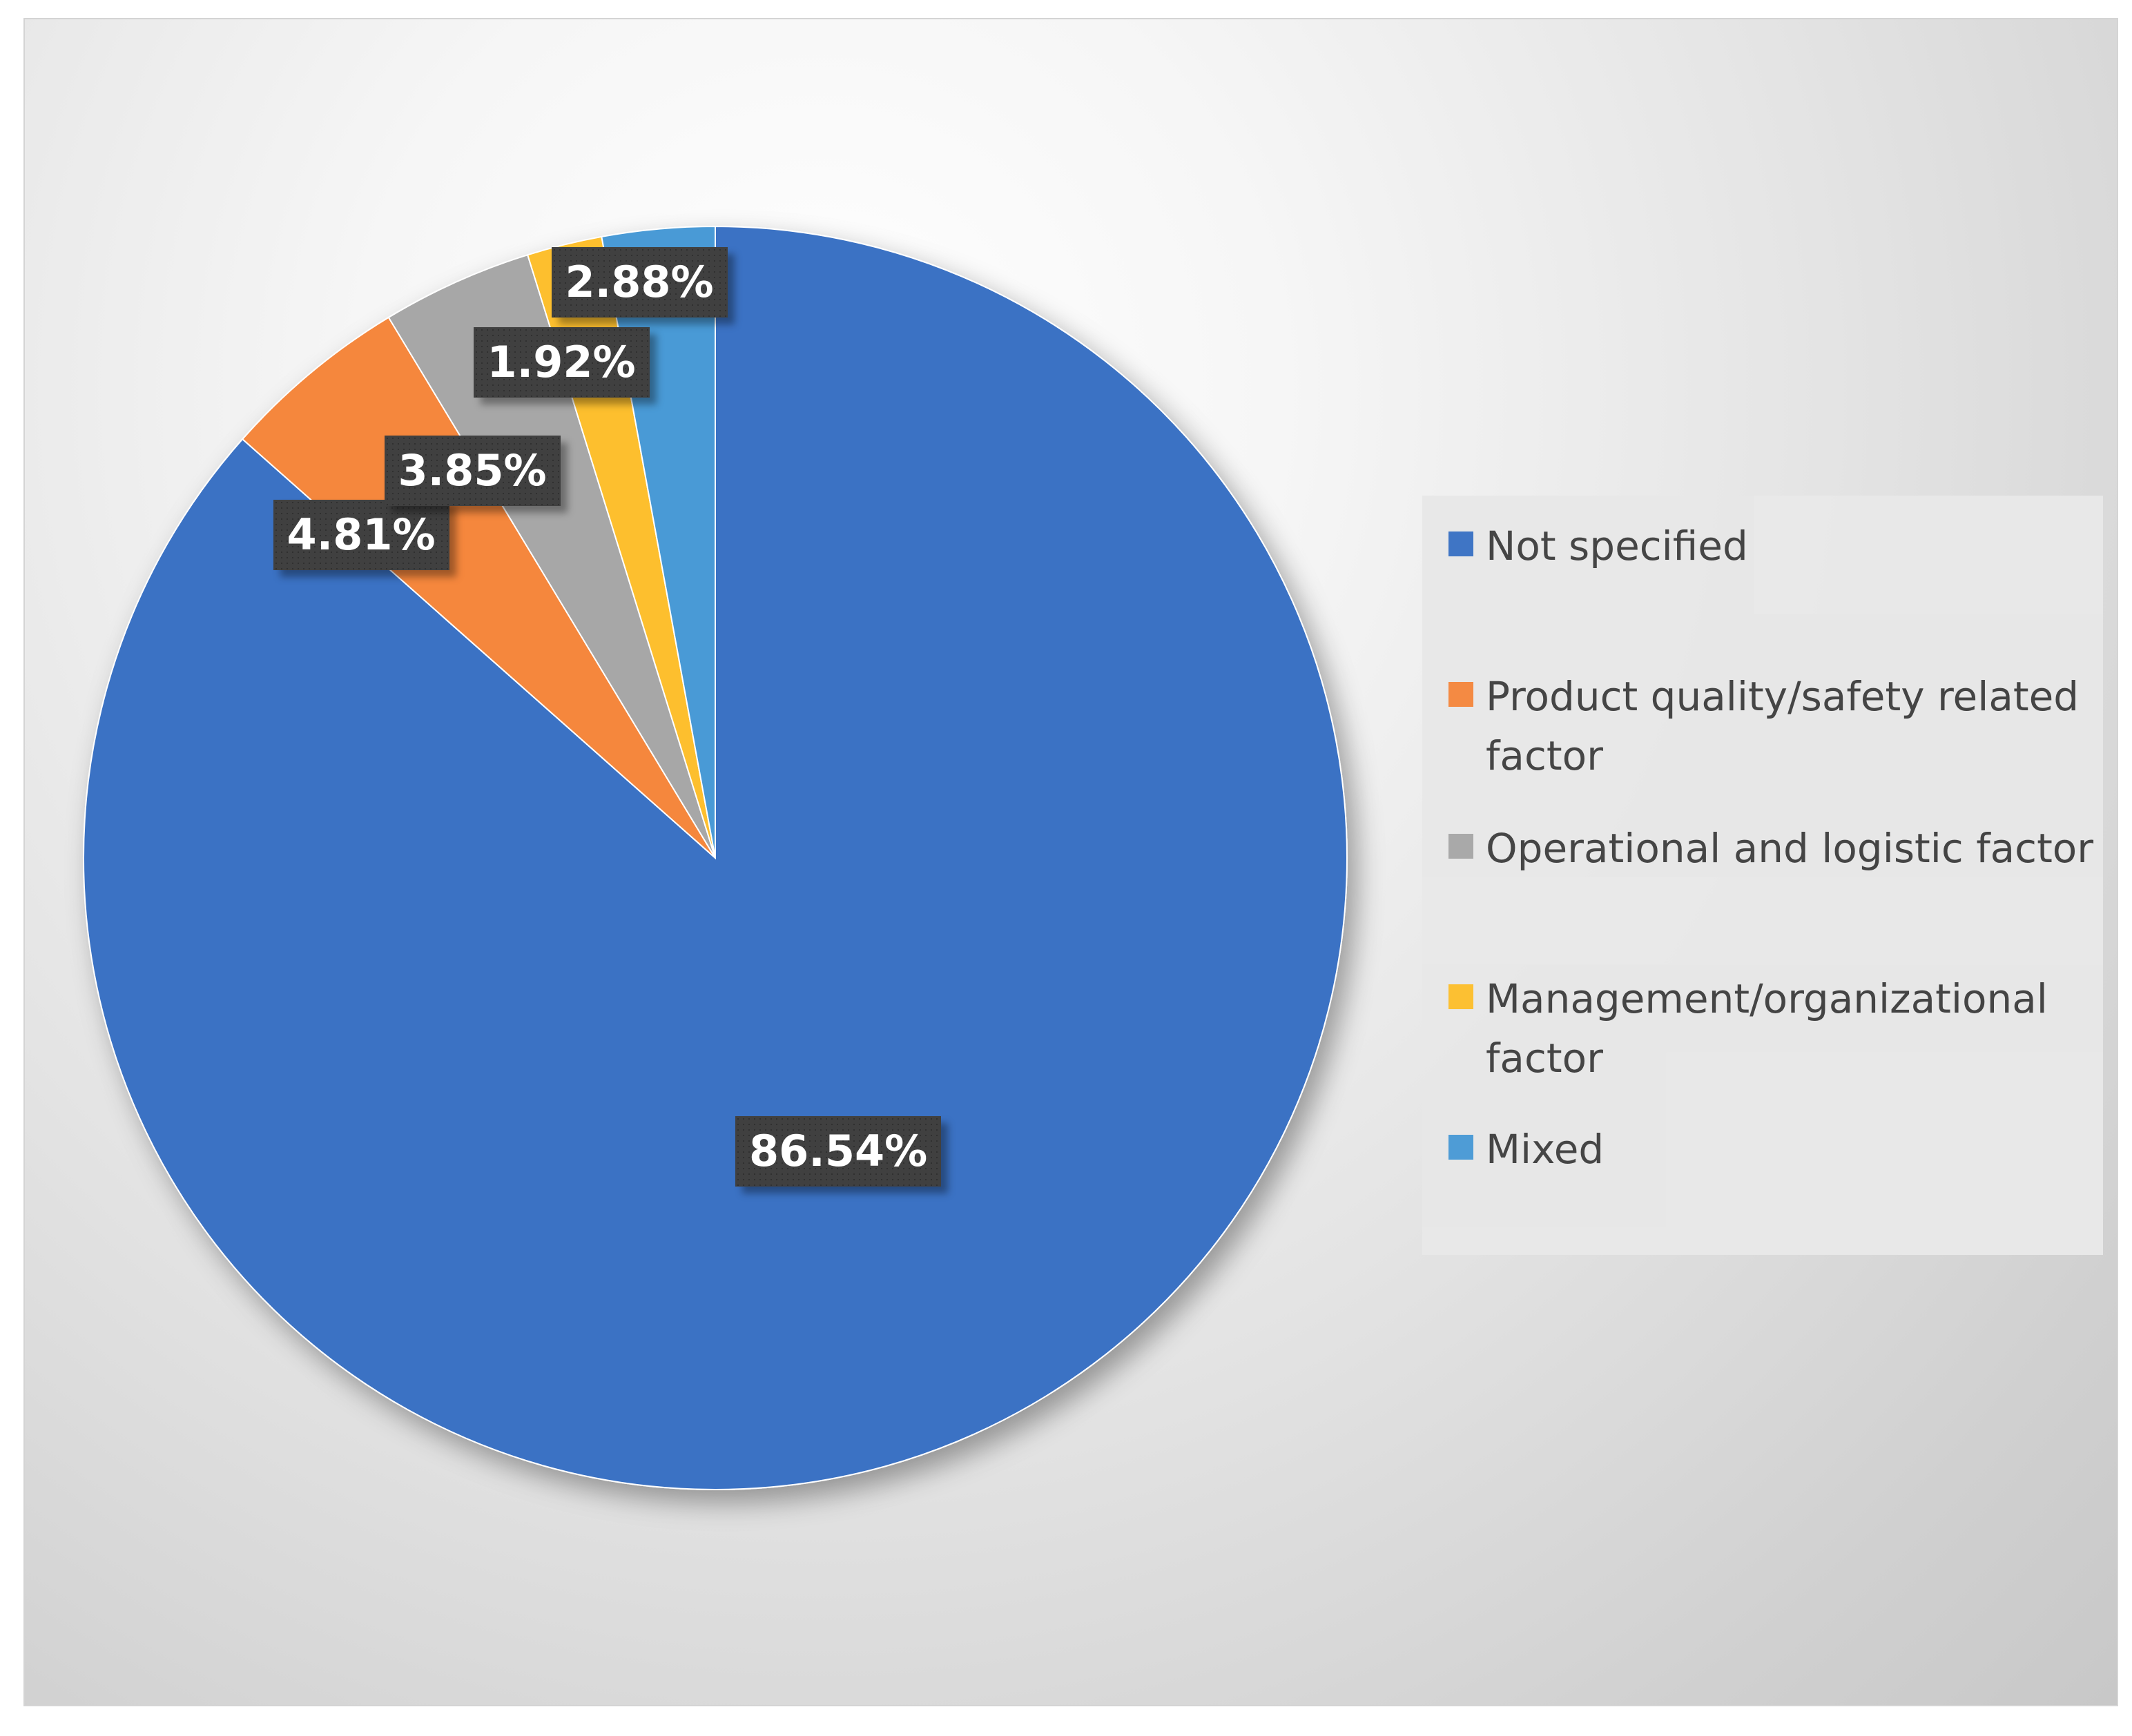 The image size is (2132, 1736). What do you see at coordinates (1783, 726) in the screenshot?
I see `legend-label: Product quality/safety related factor` at bounding box center [1783, 726].